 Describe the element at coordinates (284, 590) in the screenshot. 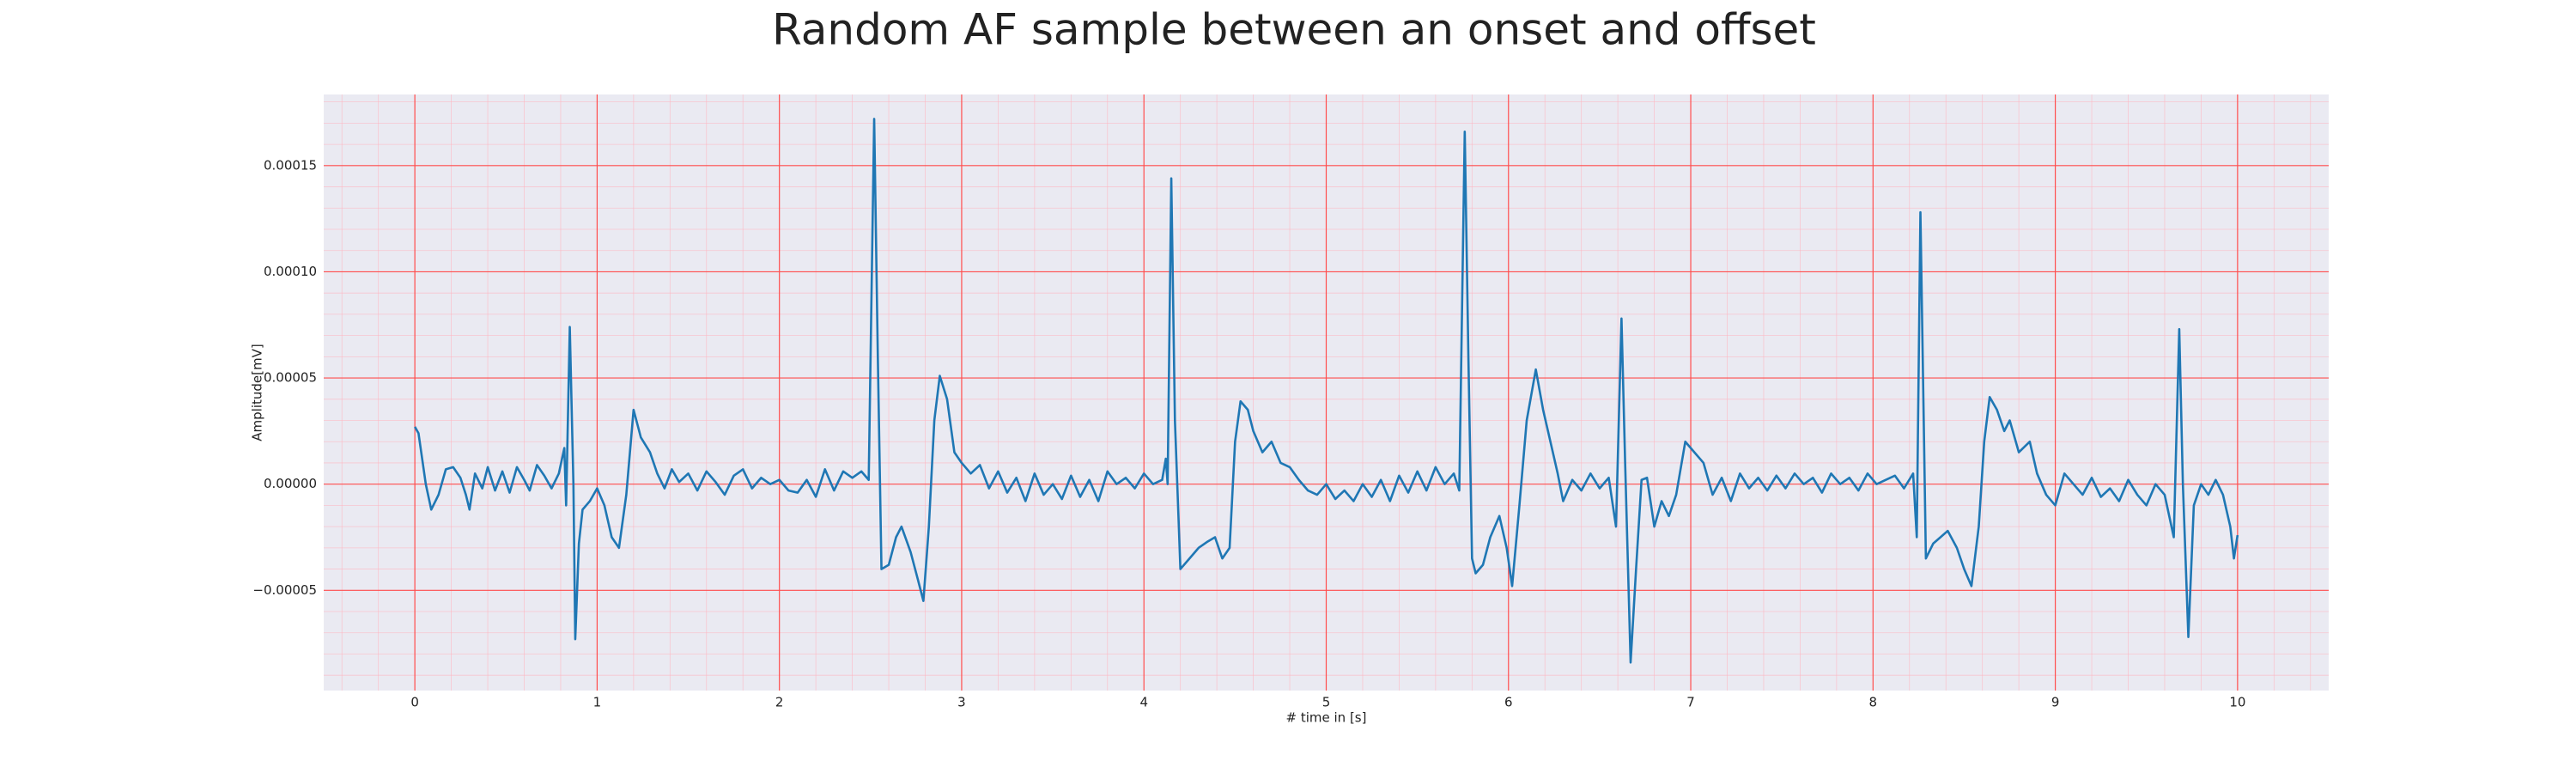

I see `y-tick-label: −0.00005` at that location.